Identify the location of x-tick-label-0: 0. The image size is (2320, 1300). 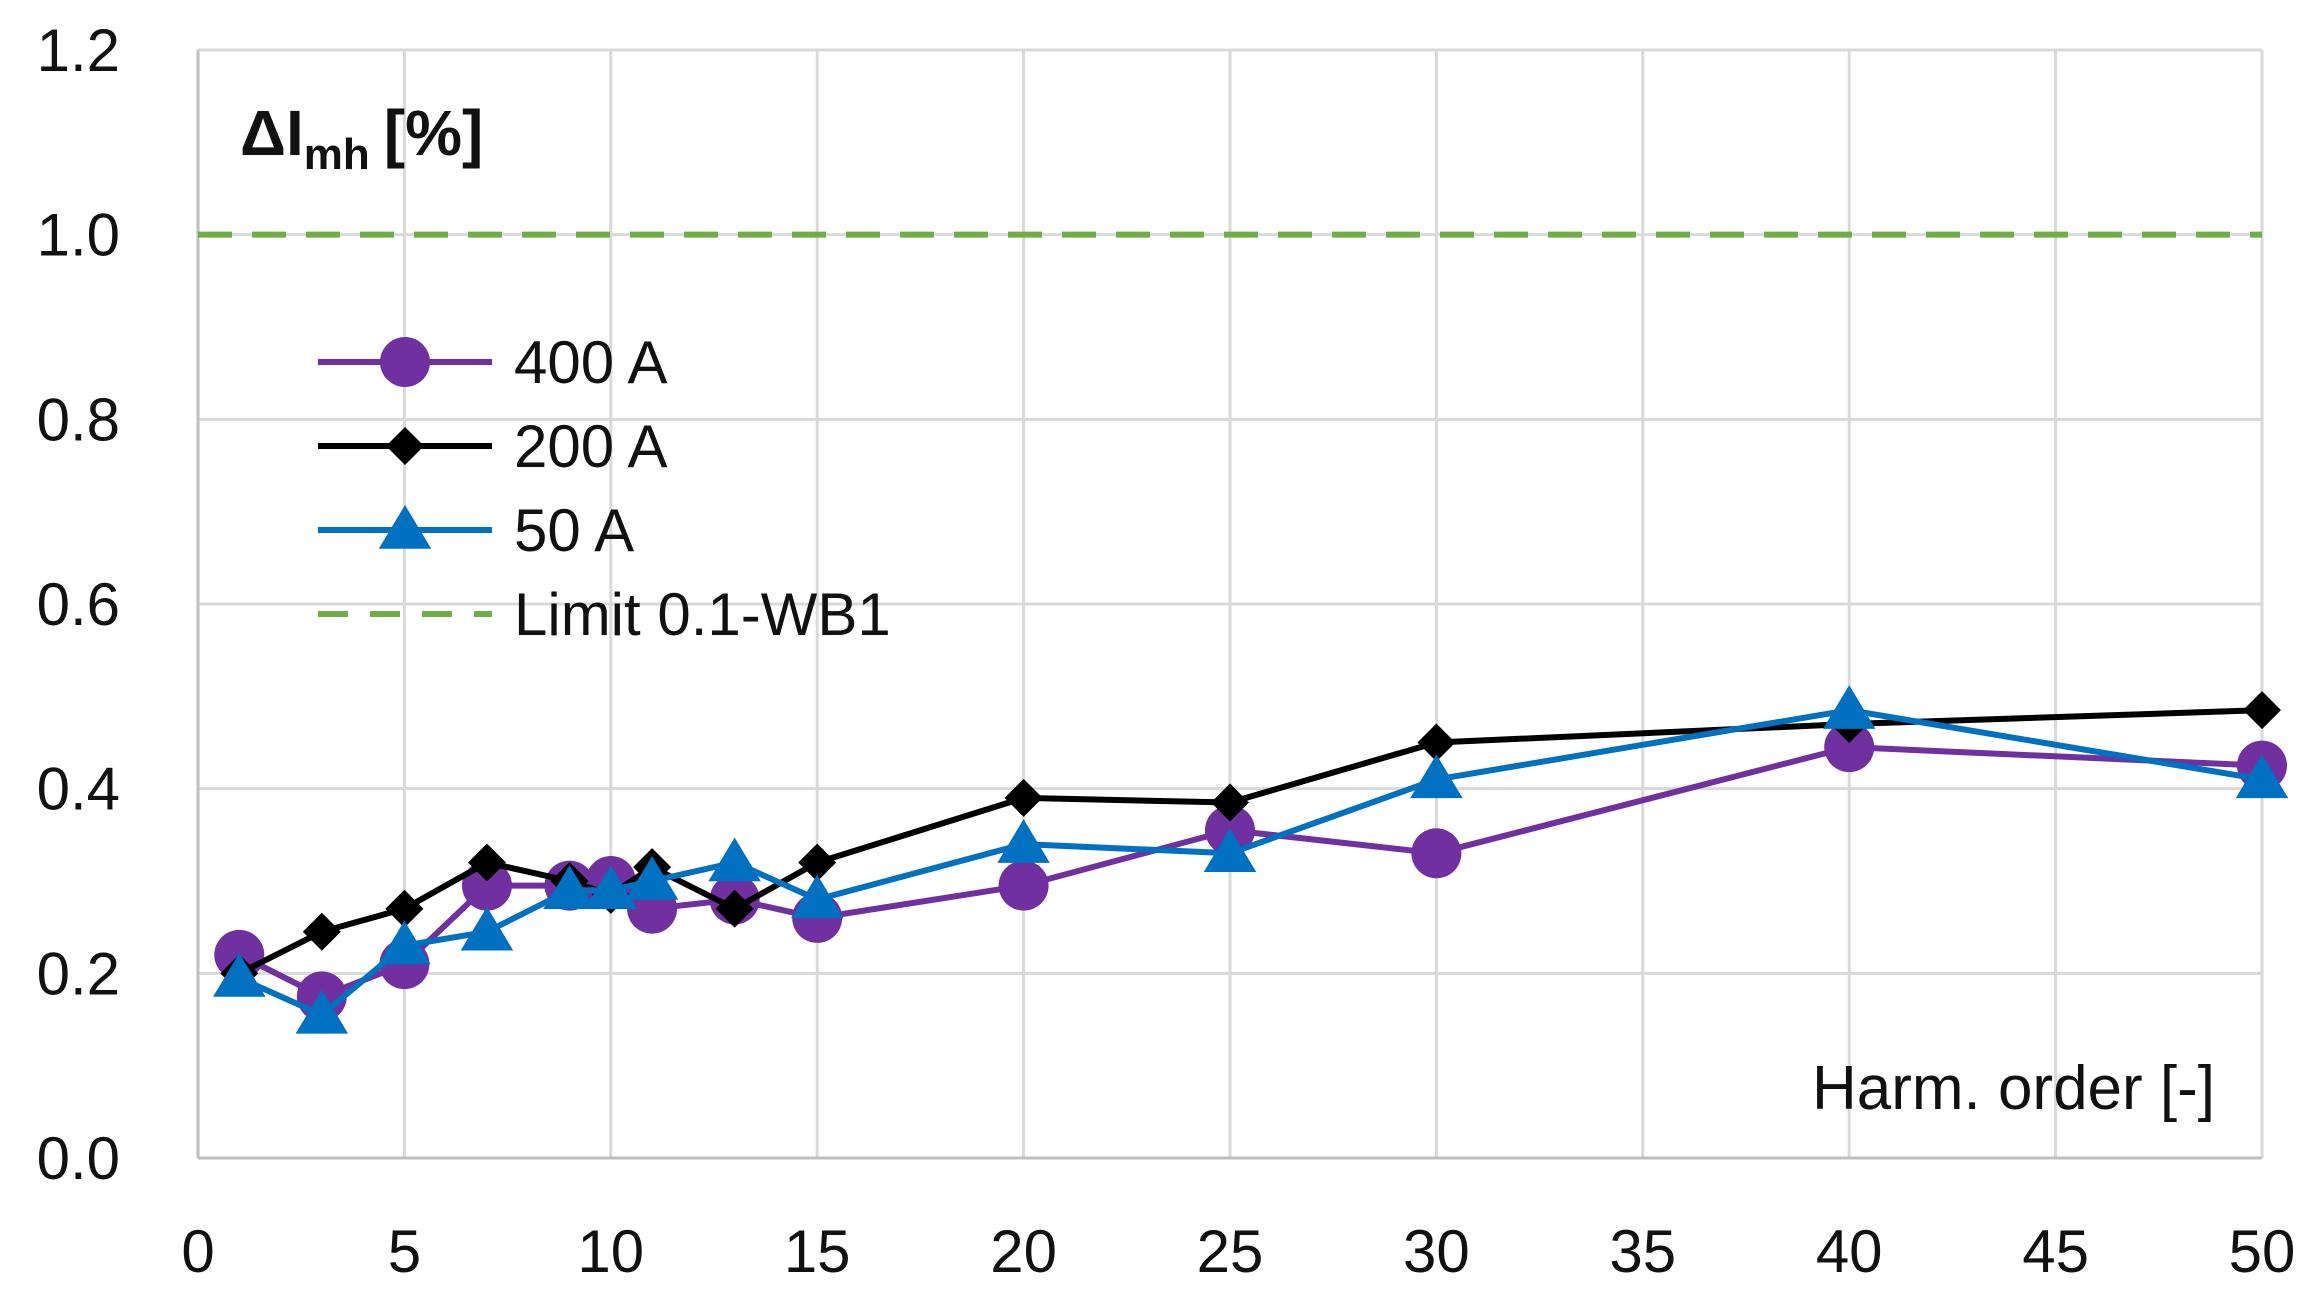
(197, 1251).